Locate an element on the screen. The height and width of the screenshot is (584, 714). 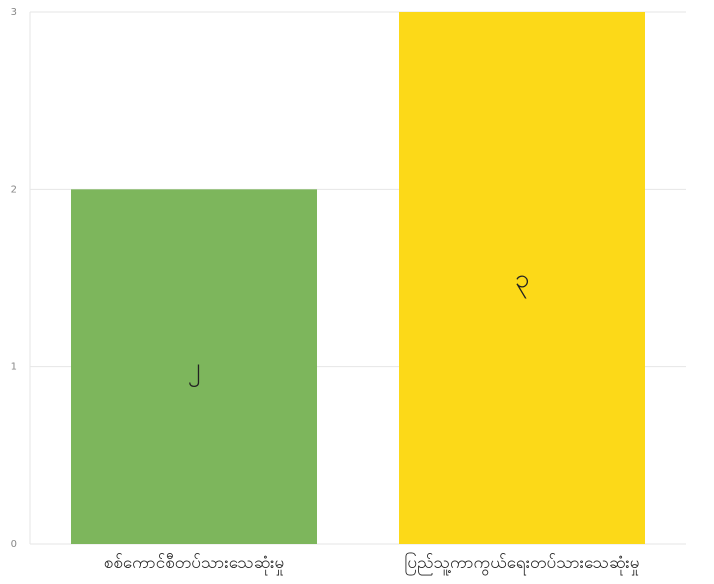
y-tick-label-2: 2 is located at coordinates (14, 189).